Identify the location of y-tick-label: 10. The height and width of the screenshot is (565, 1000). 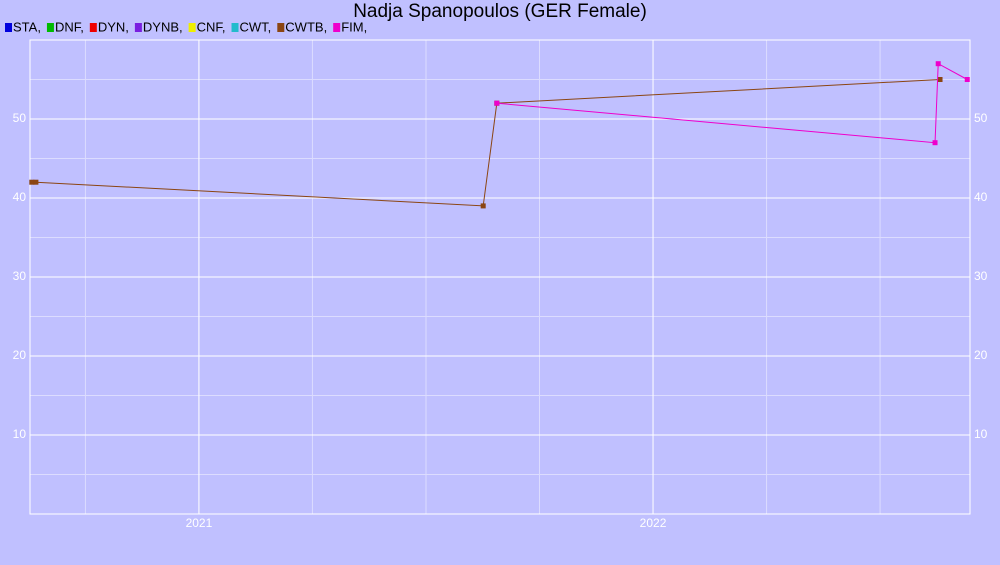
(20, 434).